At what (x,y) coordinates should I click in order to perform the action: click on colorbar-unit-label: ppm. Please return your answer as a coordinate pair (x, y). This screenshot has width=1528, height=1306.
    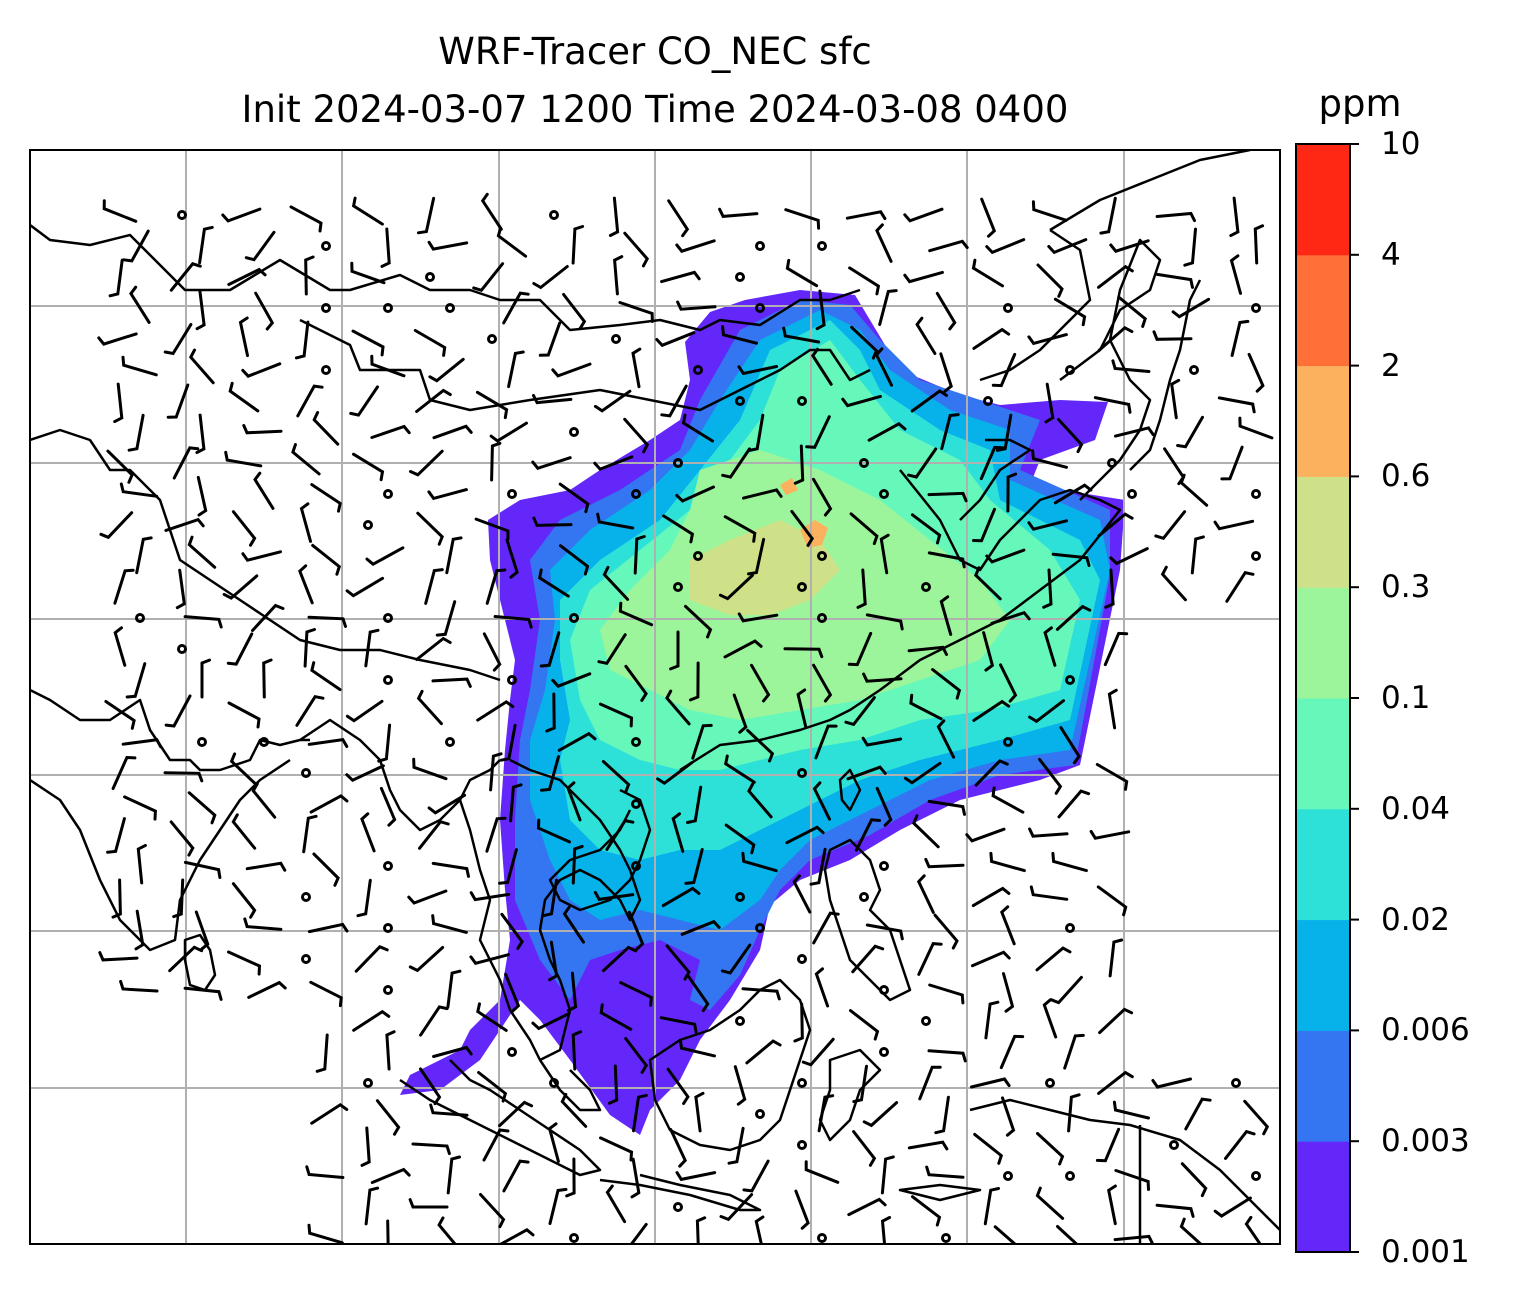
    Looking at the image, I should click on (1360, 103).